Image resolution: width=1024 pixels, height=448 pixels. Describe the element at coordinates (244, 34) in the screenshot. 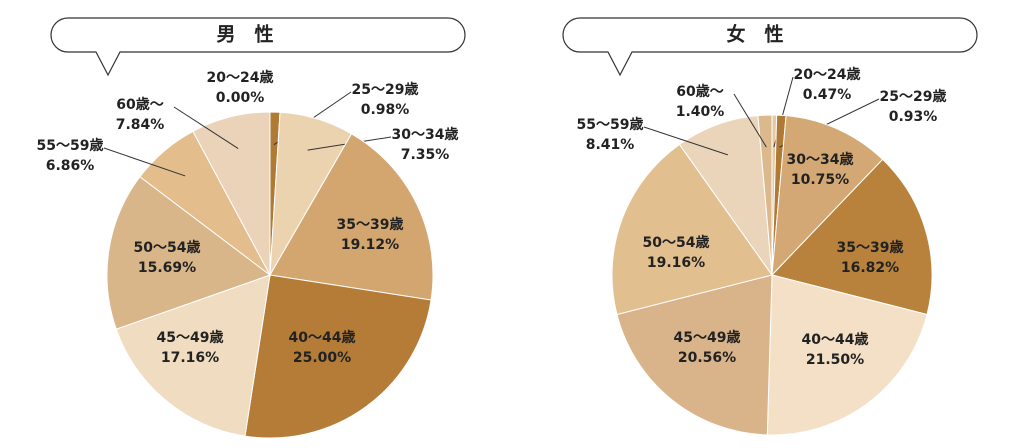

I see `chart-title: 男 性` at that location.